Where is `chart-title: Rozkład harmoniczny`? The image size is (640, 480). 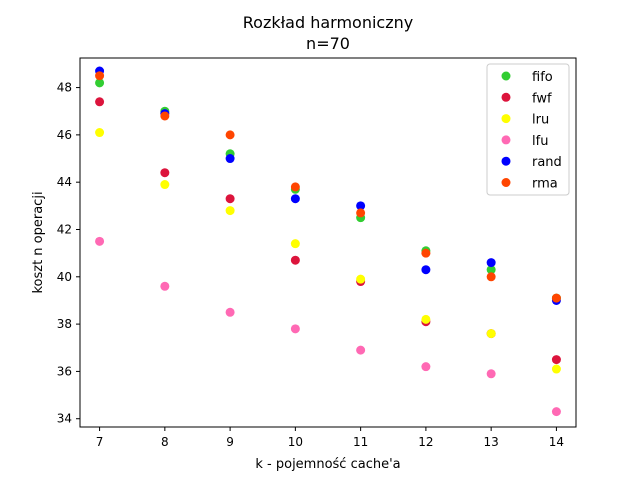 chart-title: Rozkład harmoniczny is located at coordinates (328, 22).